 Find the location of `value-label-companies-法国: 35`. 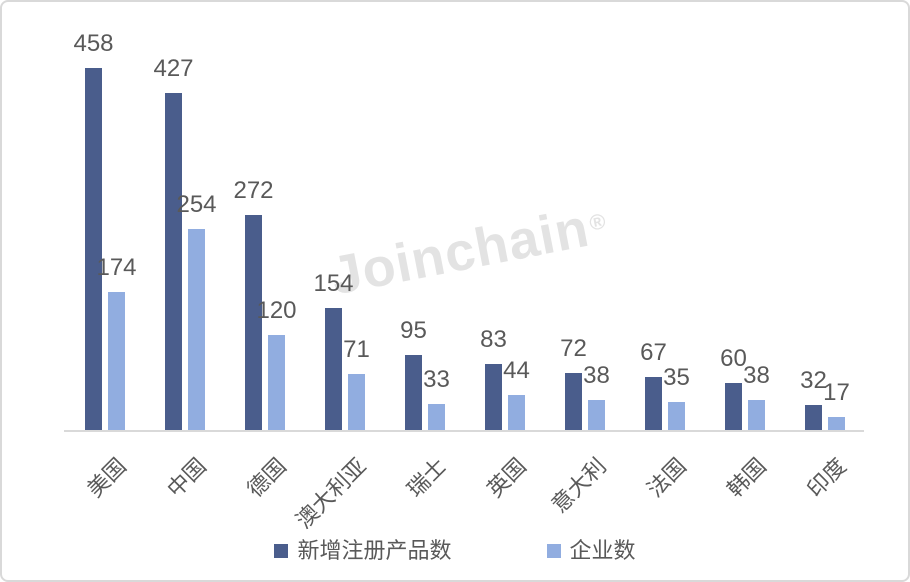

value-label-companies-法国: 35 is located at coordinates (676, 377).